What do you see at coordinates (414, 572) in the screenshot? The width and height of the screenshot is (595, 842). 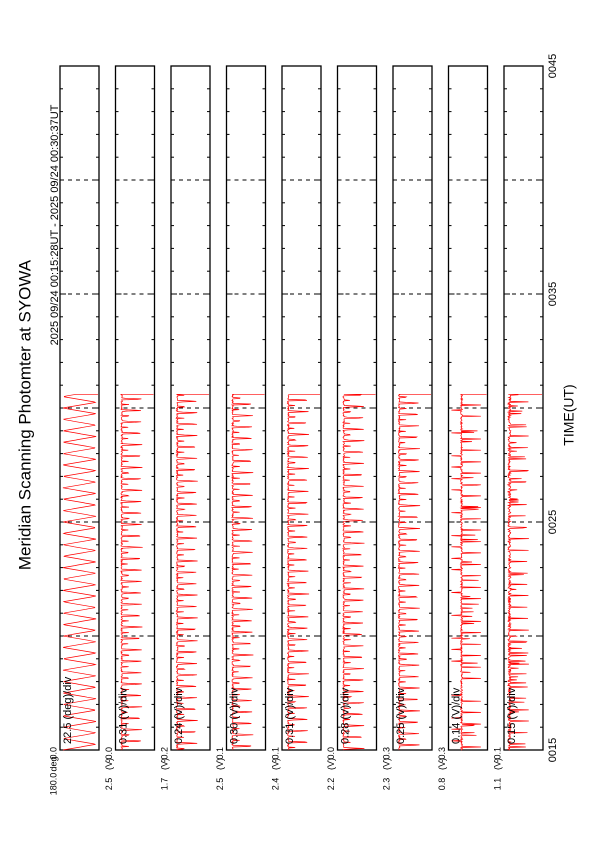 I see `panel-7-trace` at bounding box center [414, 572].